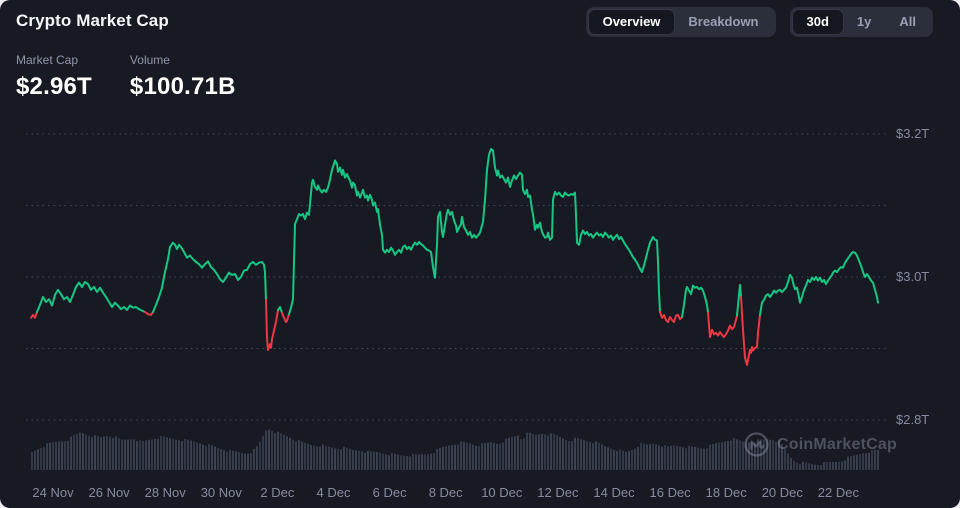 The width and height of the screenshot is (960, 508). Describe the element at coordinates (558, 492) in the screenshot. I see `x-axis-label: 12 Dec` at that location.